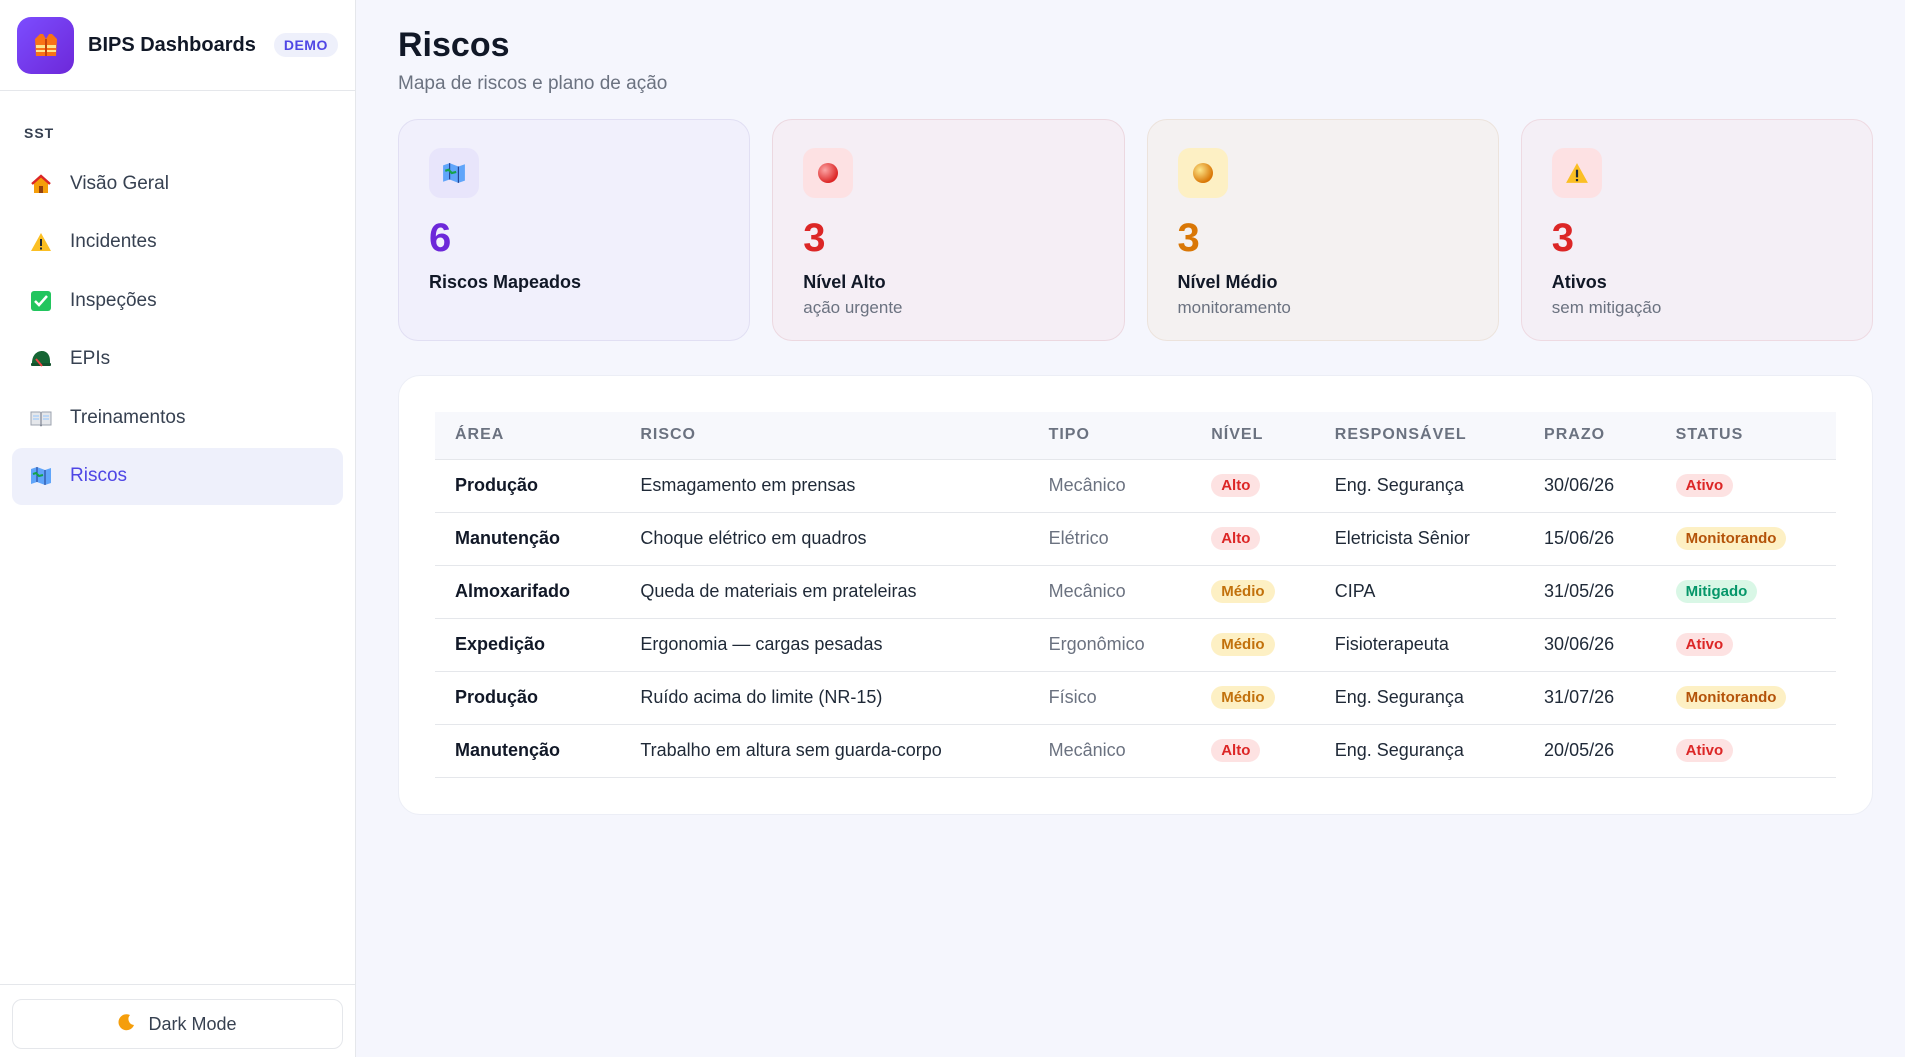  What do you see at coordinates (824, 751) in the screenshot?
I see `cell-risco: Trabalho em altura sem guarda-corpo` at bounding box center [824, 751].